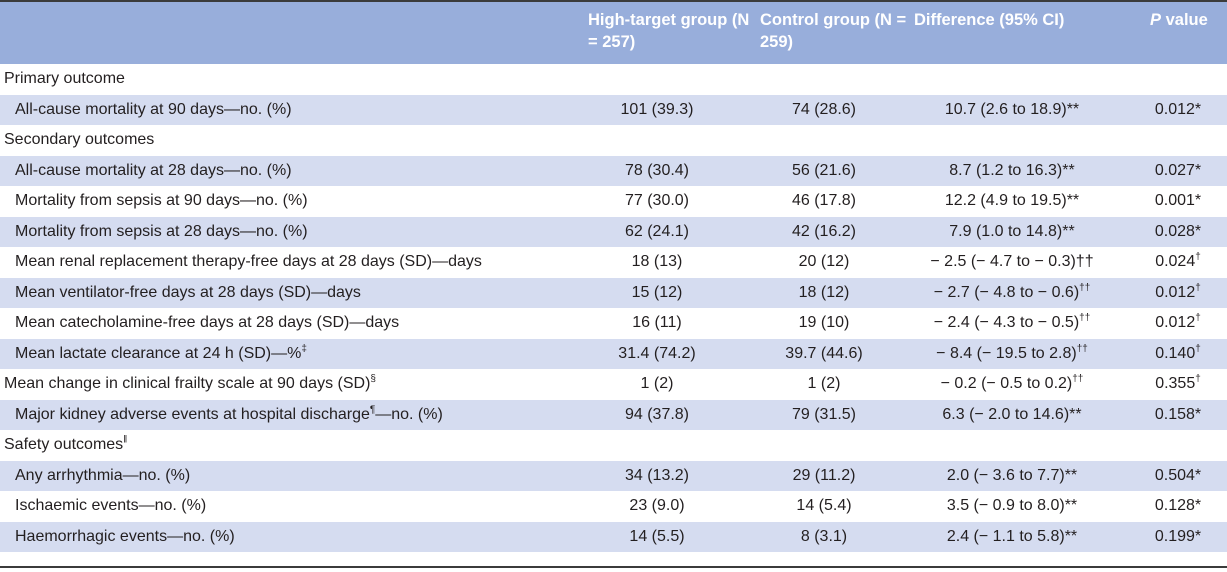 The width and height of the screenshot is (1227, 572). I want to click on p-value: 0.158*, so click(1178, 414).